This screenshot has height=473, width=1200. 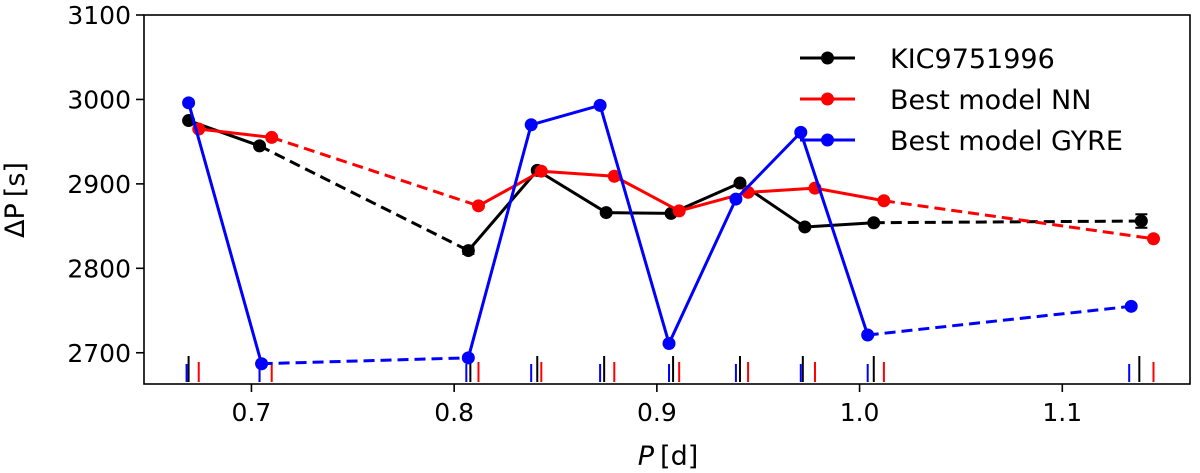 I want to click on x-tick-label-1: 0.8, so click(x=454, y=412).